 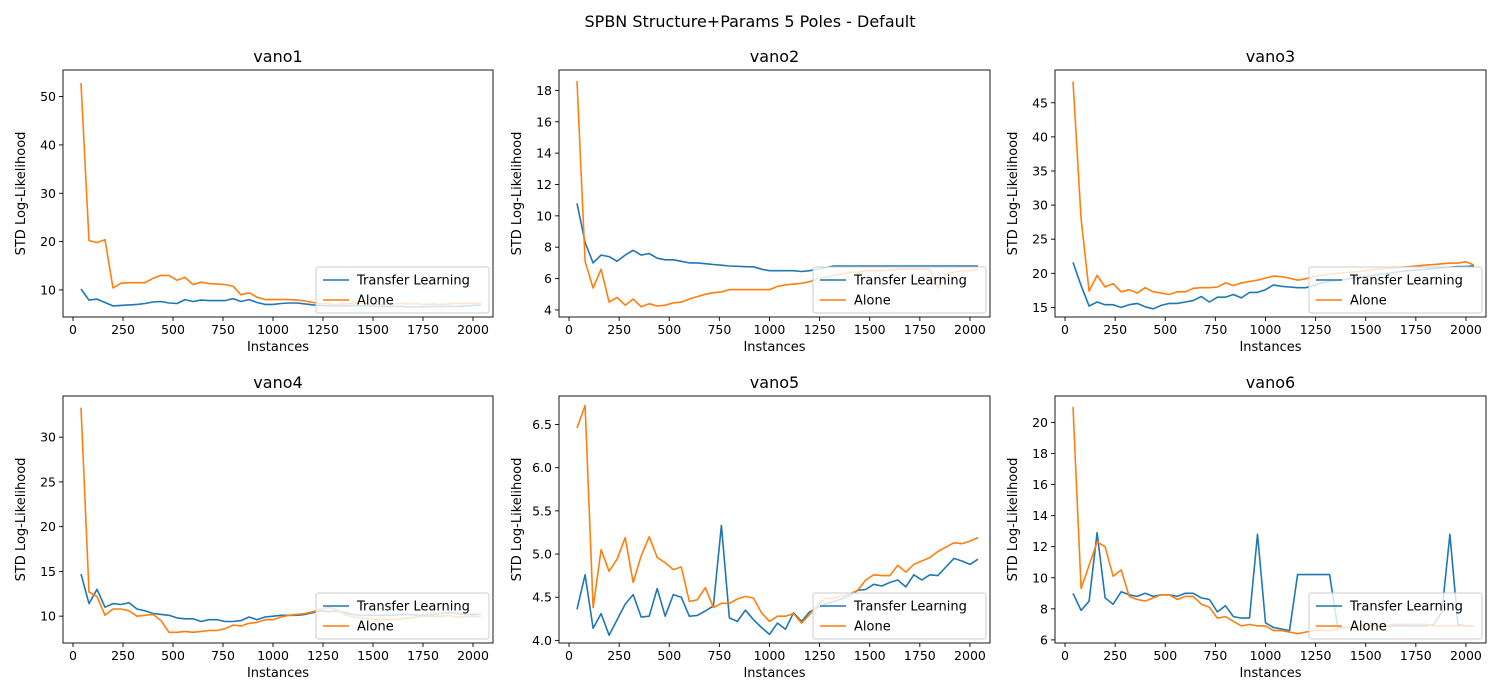 What do you see at coordinates (542, 510) in the screenshot?
I see `y-tick-label: 5.5` at bounding box center [542, 510].